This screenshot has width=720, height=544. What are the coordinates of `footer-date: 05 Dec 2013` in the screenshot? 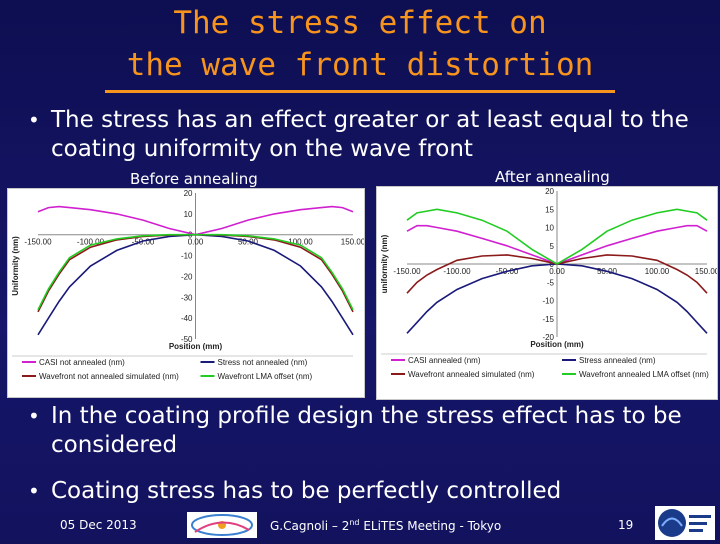 It's located at (98, 525).